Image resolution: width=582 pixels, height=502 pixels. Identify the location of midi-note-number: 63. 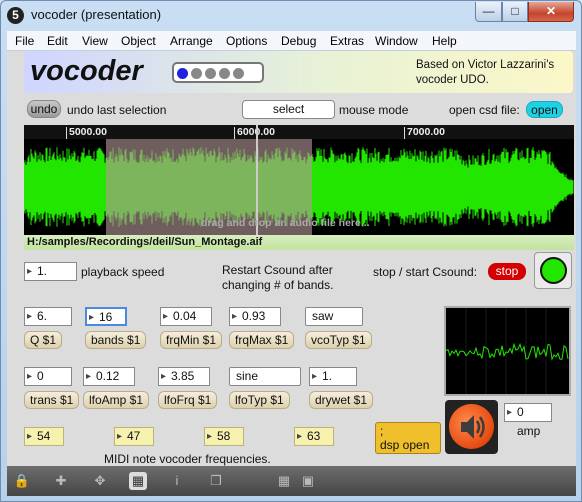
(314, 436).